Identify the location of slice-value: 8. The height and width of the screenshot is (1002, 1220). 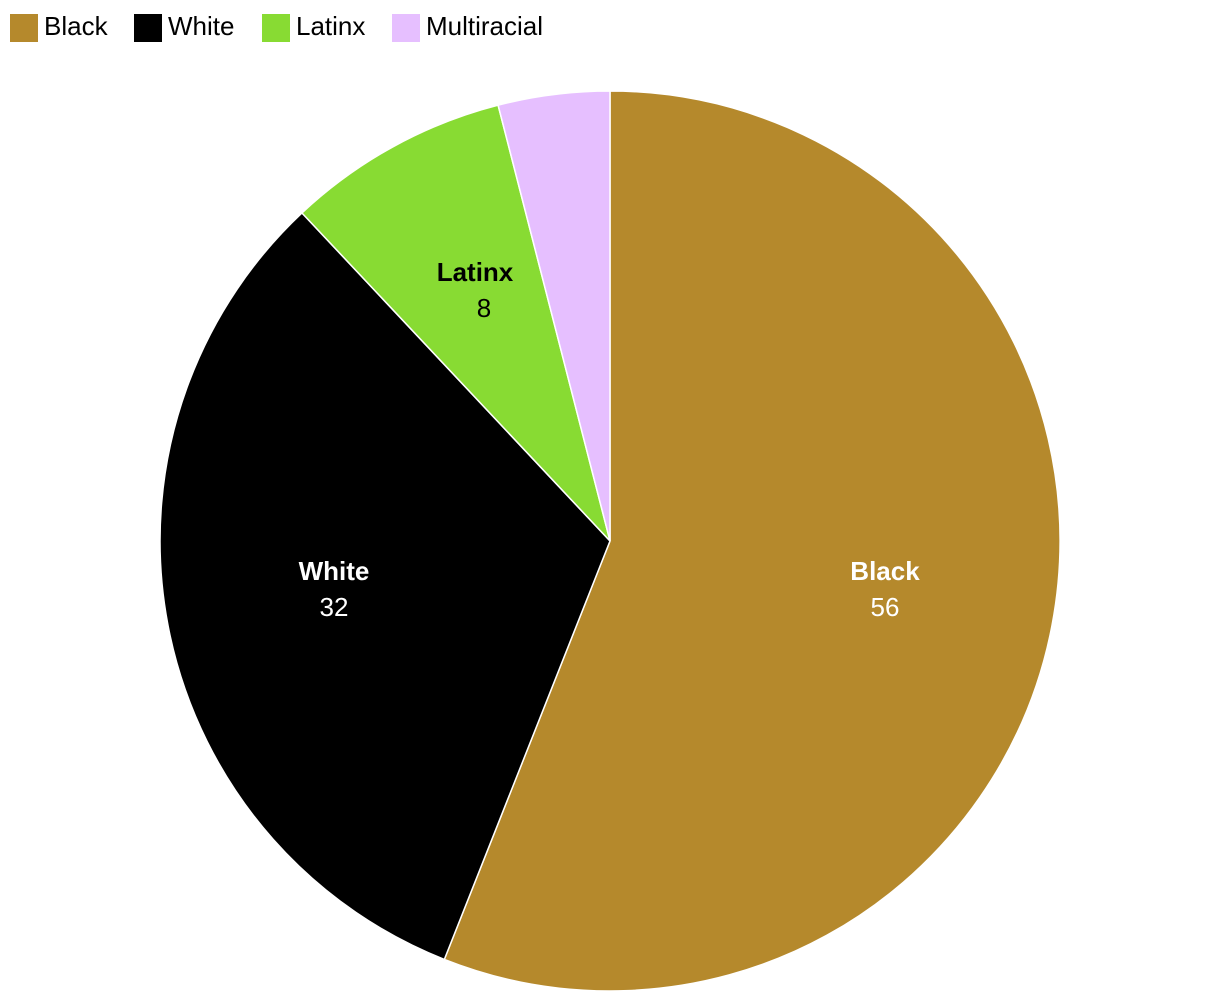
(484, 308).